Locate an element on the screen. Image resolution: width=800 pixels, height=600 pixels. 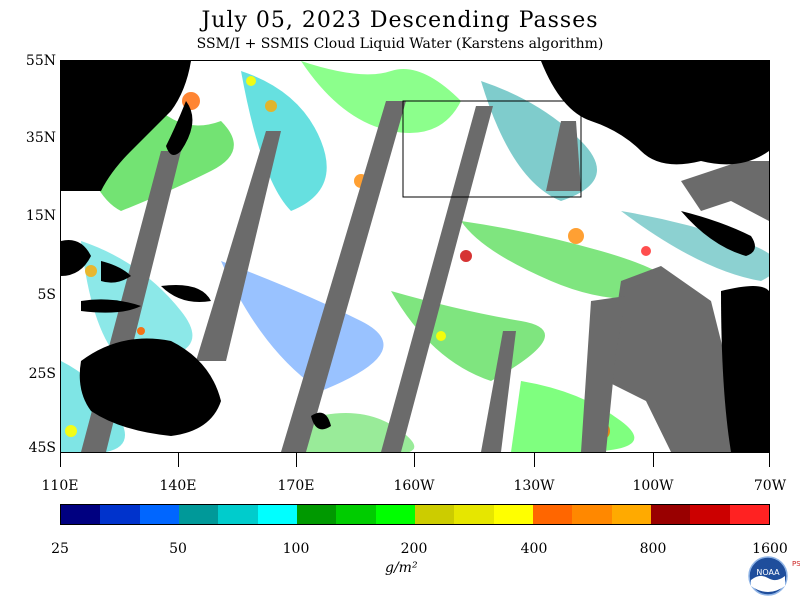
noaa-seal-icon: NOAA is located at coordinates (768, 576).